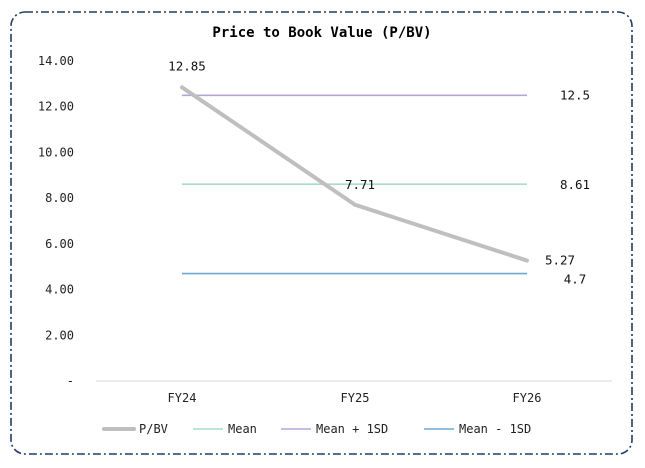 This screenshot has height=468, width=645. What do you see at coordinates (56, 221) in the screenshot?
I see `y-axis-tick-labels: - 2.00 4.00 6.00 8.00 10.00 12.00 14.00` at bounding box center [56, 221].